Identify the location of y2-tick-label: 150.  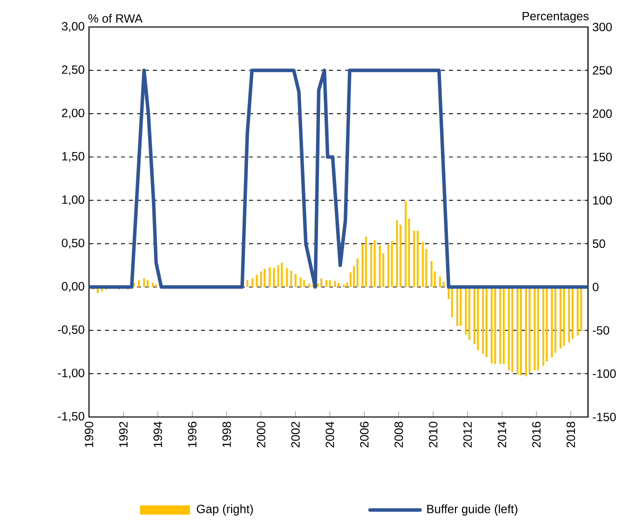
(602, 157).